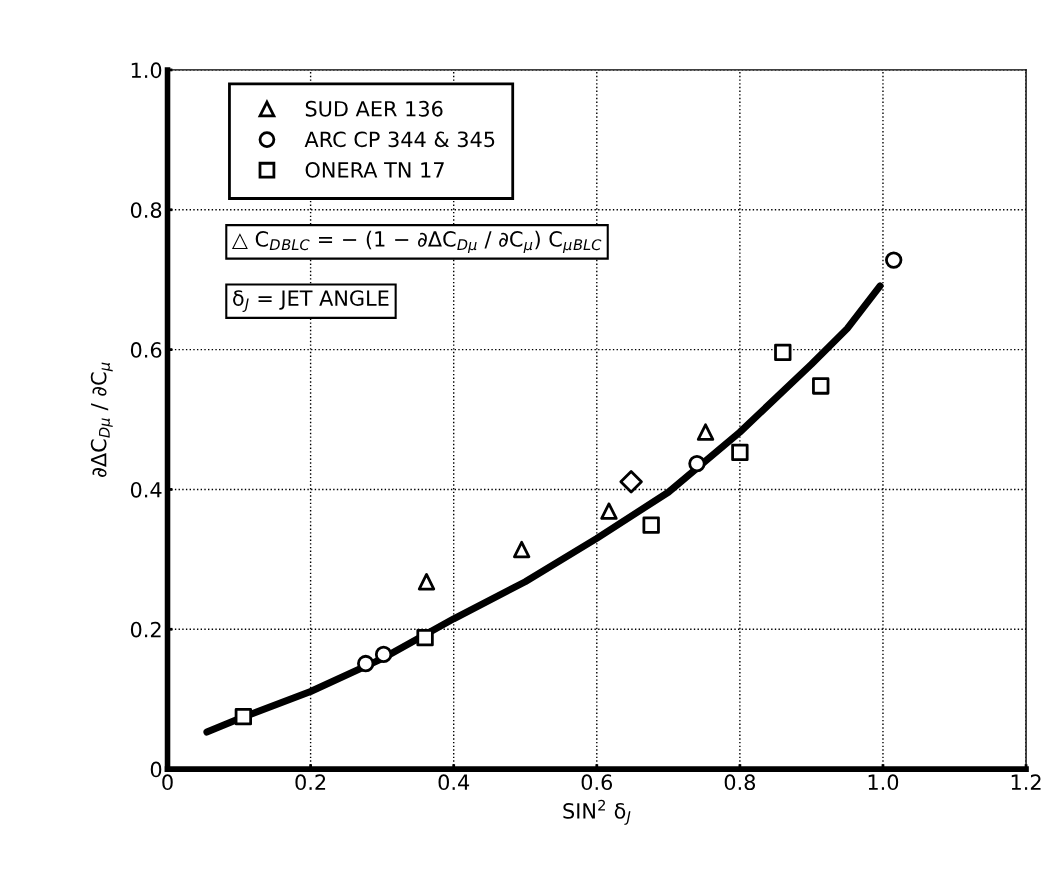 Image resolution: width=1047 pixels, height=874 pixels. I want to click on legend-label: ARC CP 344 & 345, so click(399, 139).